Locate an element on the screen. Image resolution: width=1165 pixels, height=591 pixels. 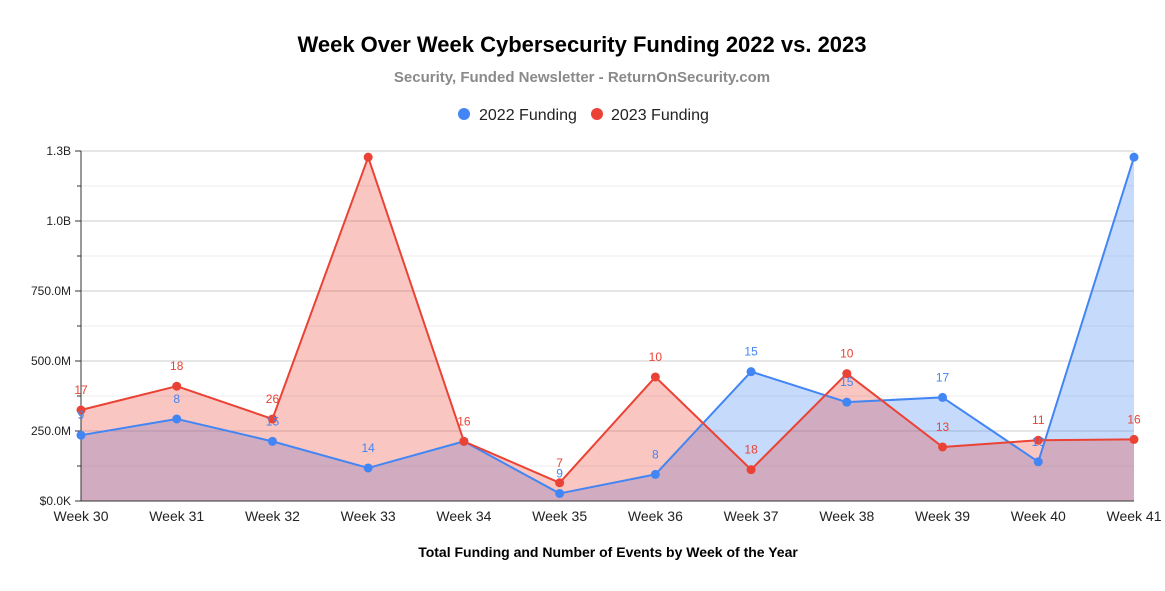
x-tick-label: Week 35 is located at coordinates (559, 516).